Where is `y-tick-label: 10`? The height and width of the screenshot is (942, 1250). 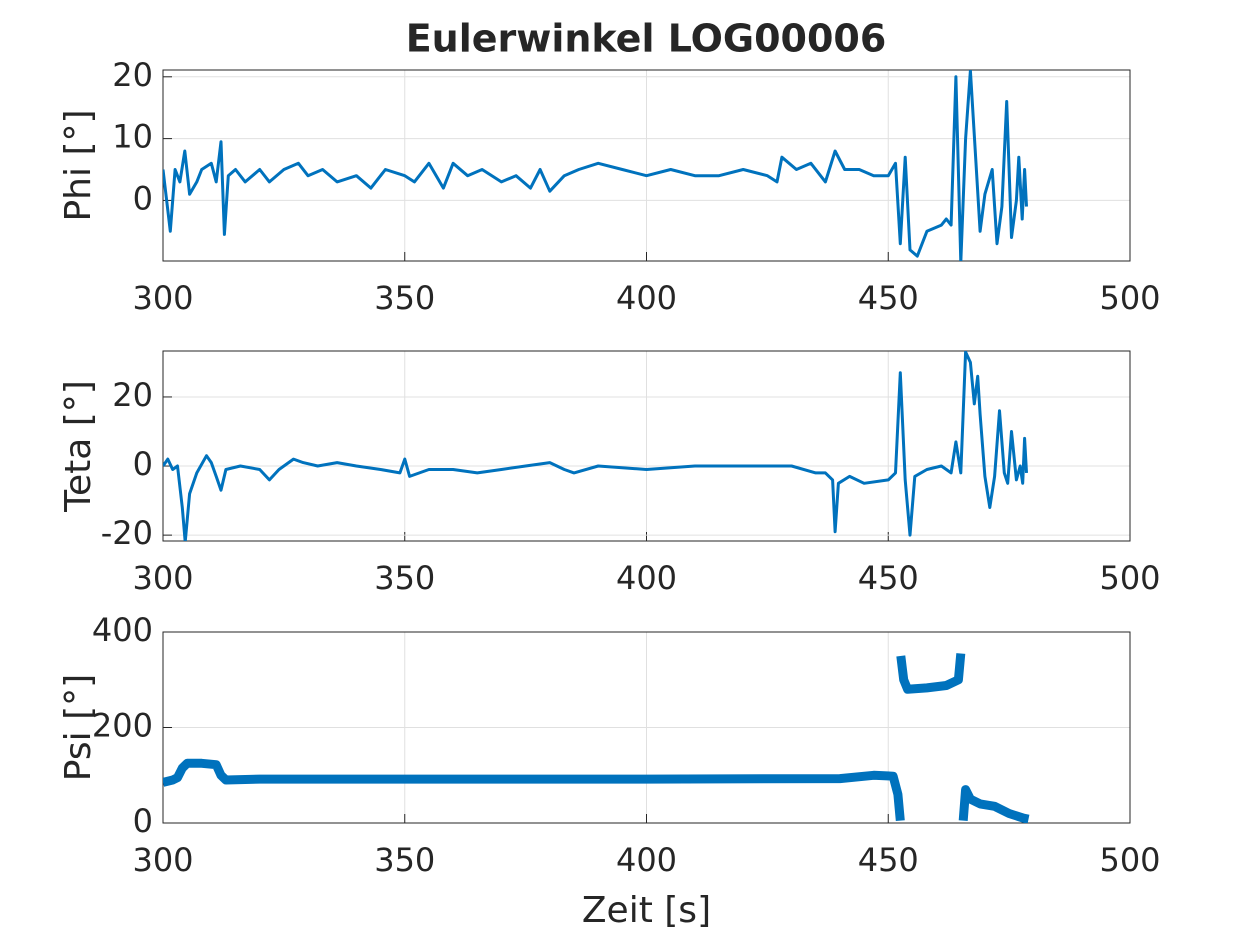 y-tick-label: 10 is located at coordinates (132, 137).